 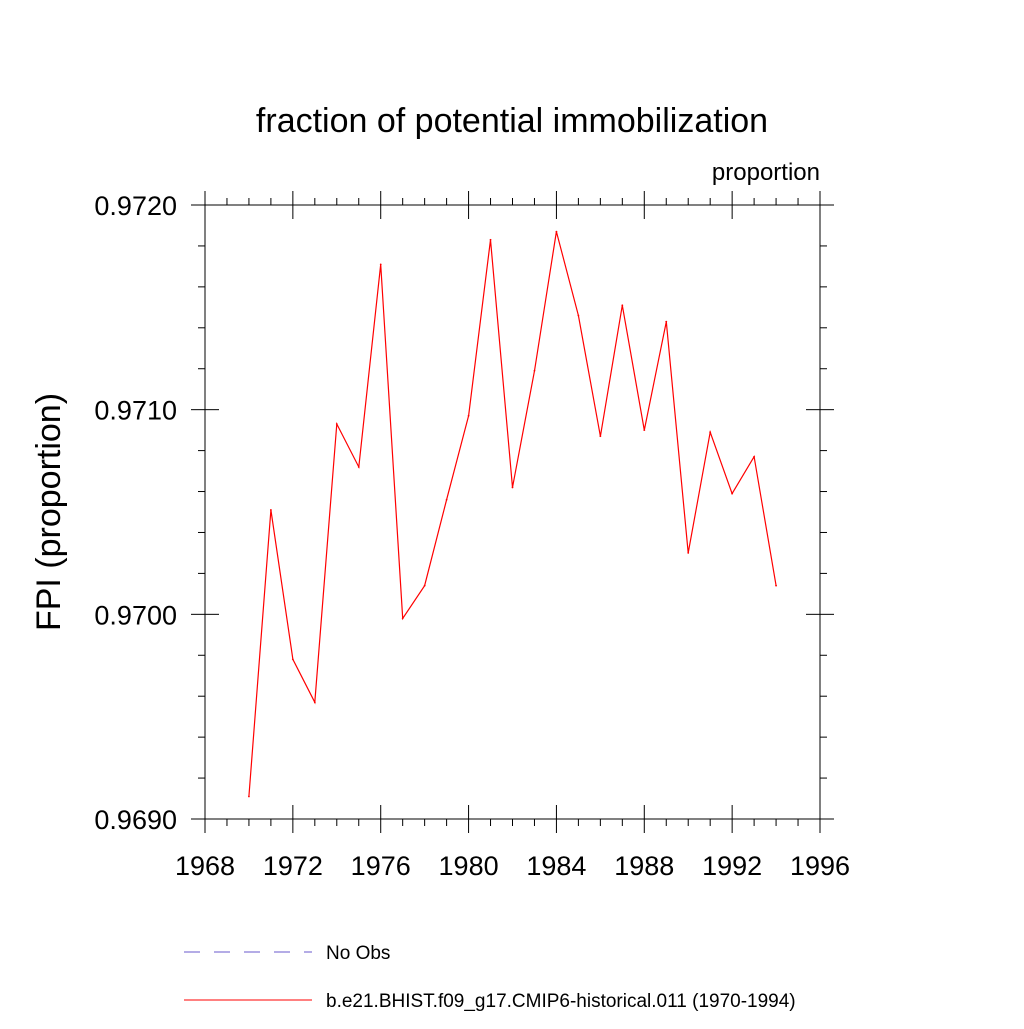 I want to click on x-tick-label: 1980, so click(x=469, y=866).